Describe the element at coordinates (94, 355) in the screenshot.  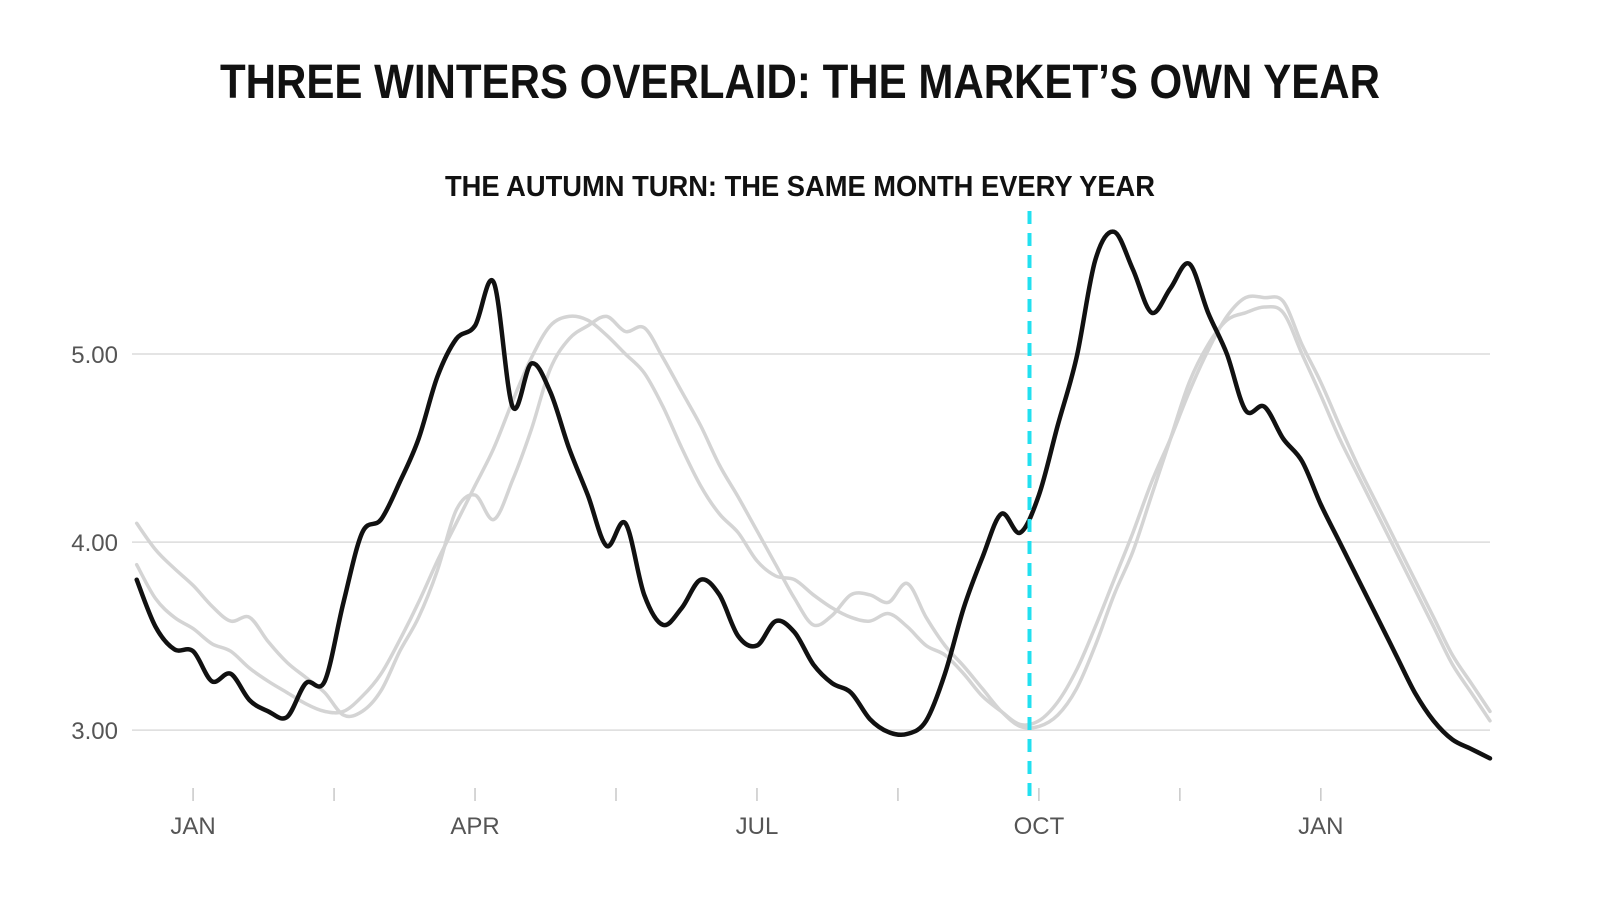
I see `y-tick-label: 5.00` at that location.